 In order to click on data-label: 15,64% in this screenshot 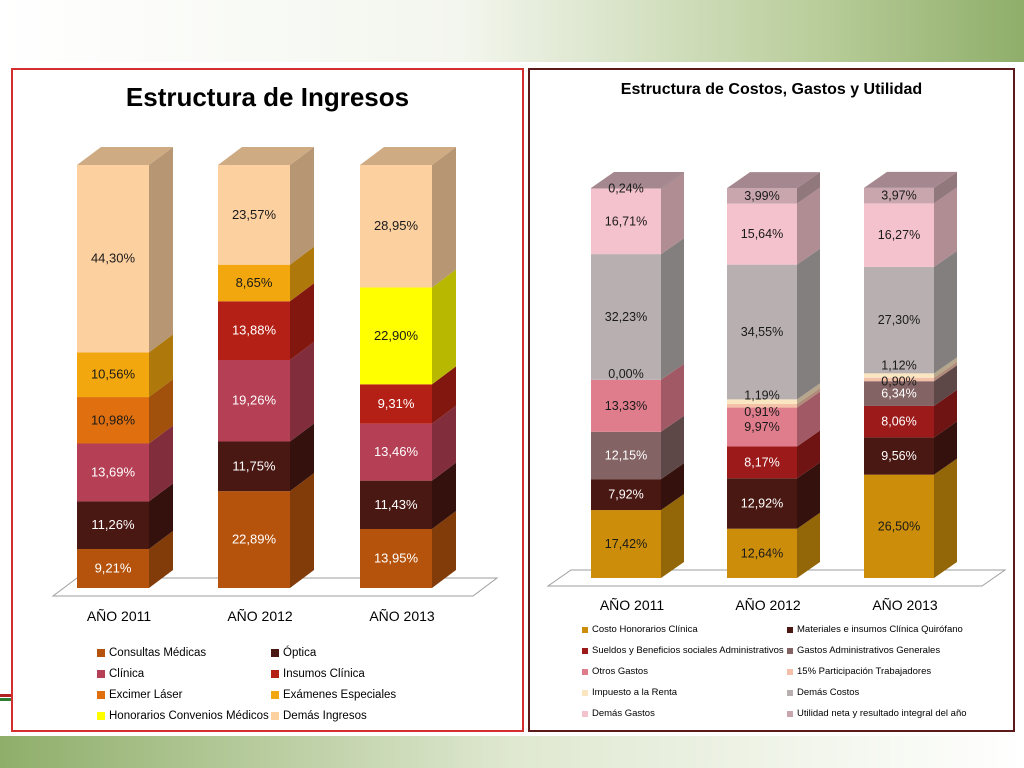, I will do `click(762, 234)`.